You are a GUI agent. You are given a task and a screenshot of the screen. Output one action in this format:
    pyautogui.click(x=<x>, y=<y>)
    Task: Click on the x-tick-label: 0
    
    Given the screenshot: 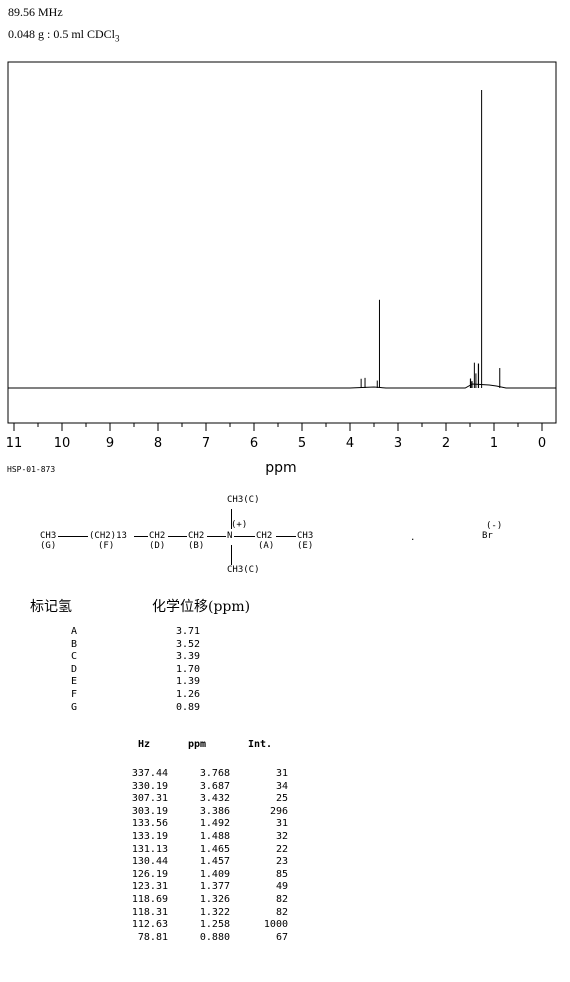 What is the action you would take?
    pyautogui.click(x=542, y=443)
    